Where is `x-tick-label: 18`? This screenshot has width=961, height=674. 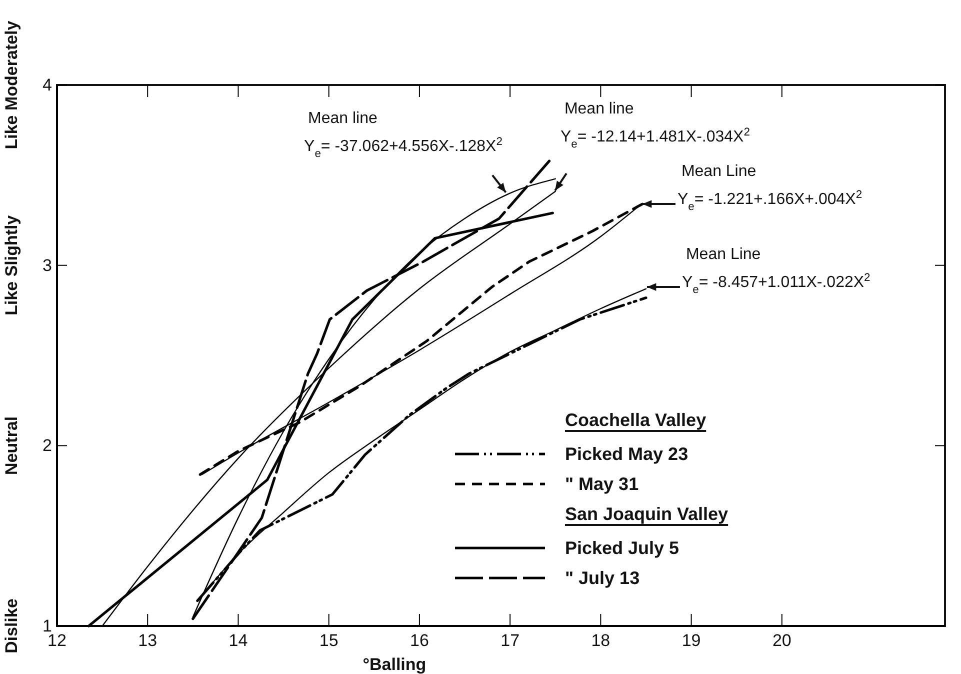
x-tick-label: 18 is located at coordinates (600, 640).